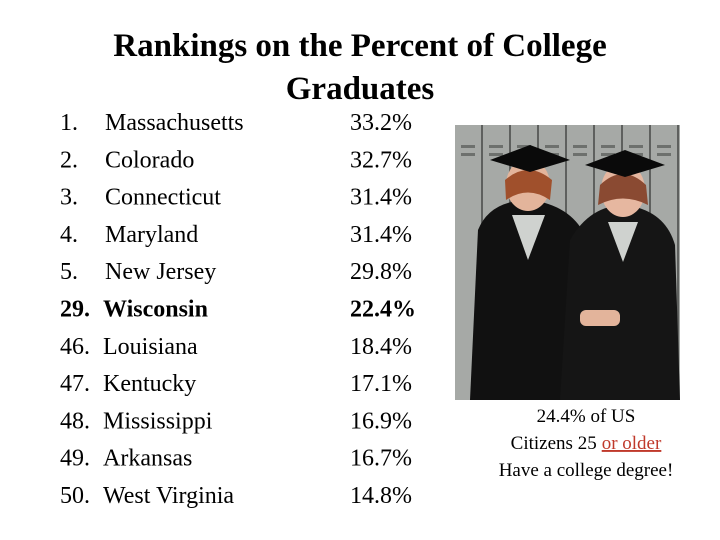  Describe the element at coordinates (554, 443) in the screenshot. I see `caption-text: Citizens 25` at that location.